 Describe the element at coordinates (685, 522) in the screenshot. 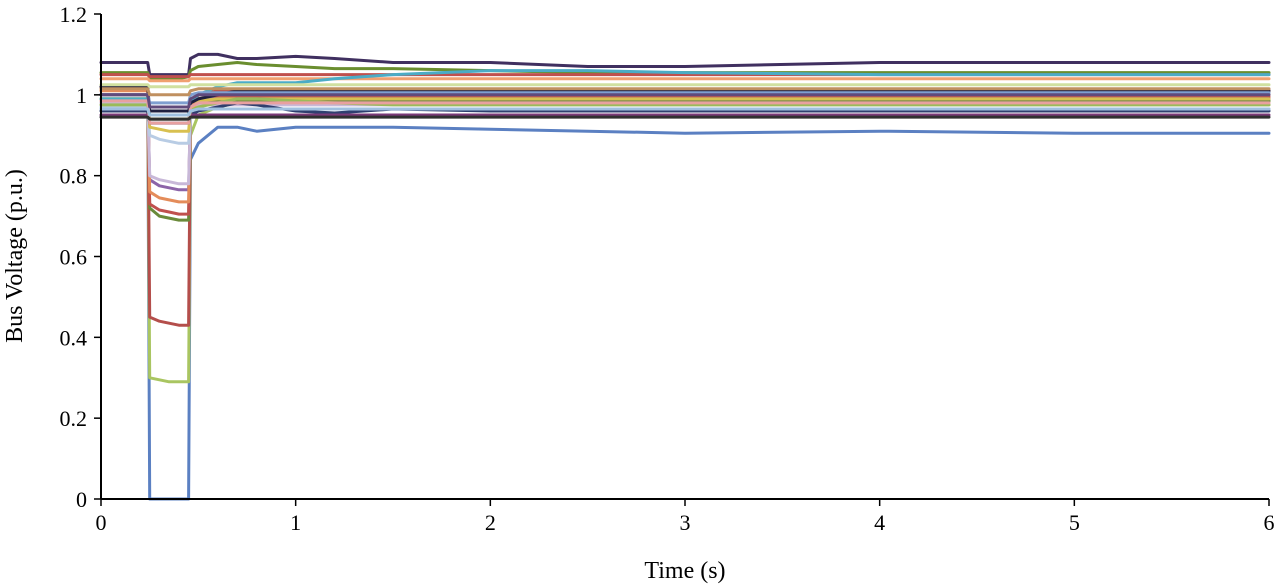

I see `x-tick-label: 3` at that location.